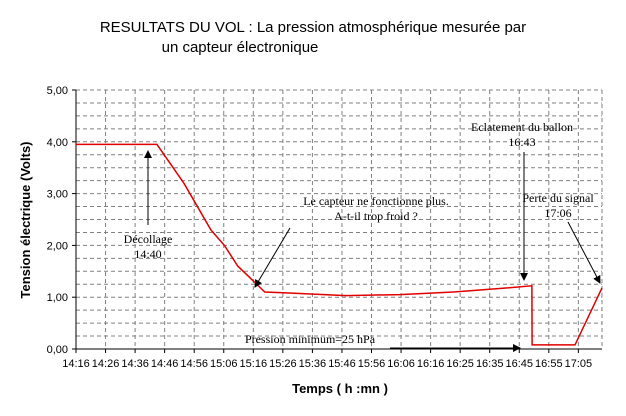  I want to click on y-tick-label: 0,00, so click(57, 350).